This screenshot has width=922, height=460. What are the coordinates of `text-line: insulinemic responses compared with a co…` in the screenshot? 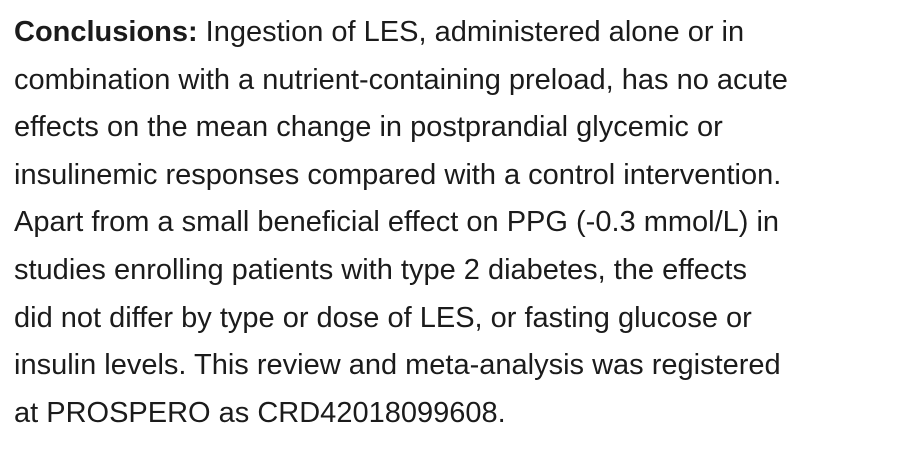 It's located at (401, 176).